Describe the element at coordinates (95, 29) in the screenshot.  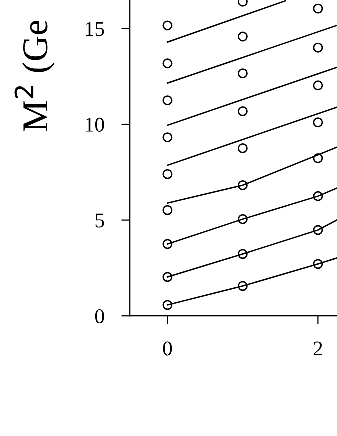
I see `y-tick-label: 15` at that location.